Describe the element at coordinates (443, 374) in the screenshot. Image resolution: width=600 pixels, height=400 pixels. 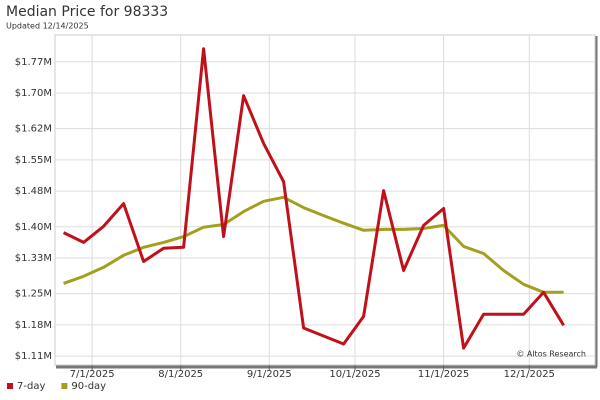
I see `x-tick-label: 11/1/2025` at that location.